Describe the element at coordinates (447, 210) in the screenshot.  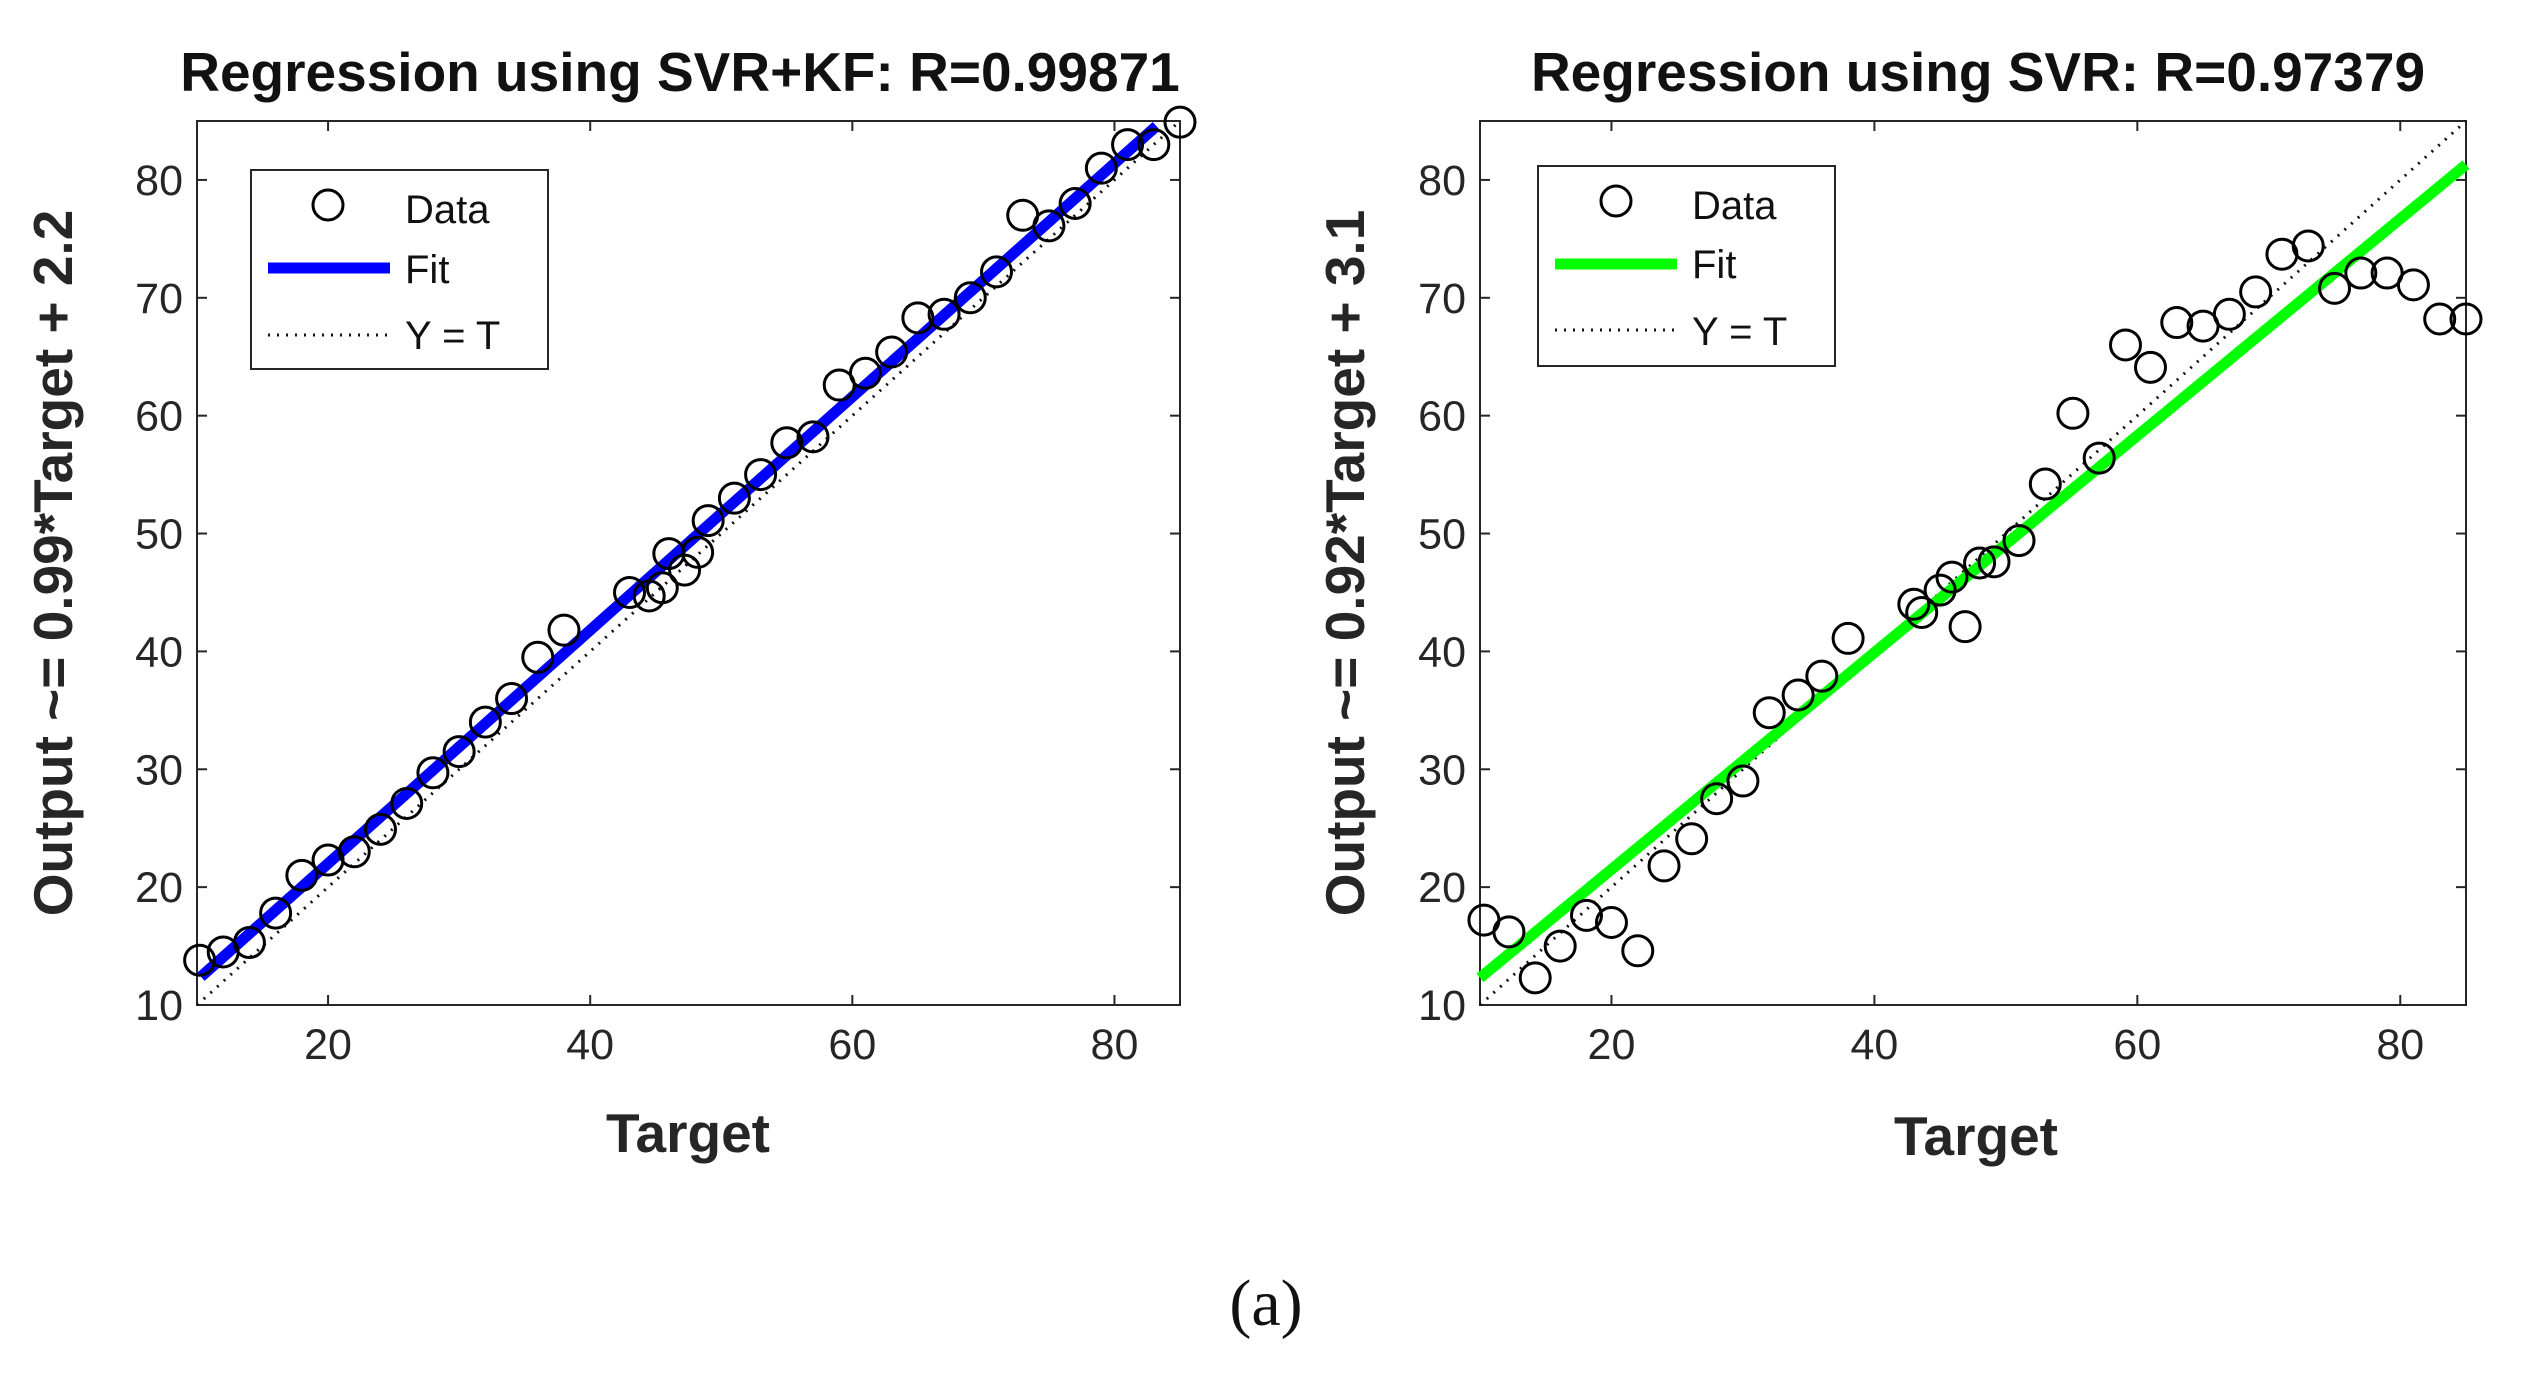
I see `legend-label-data: Data` at that location.